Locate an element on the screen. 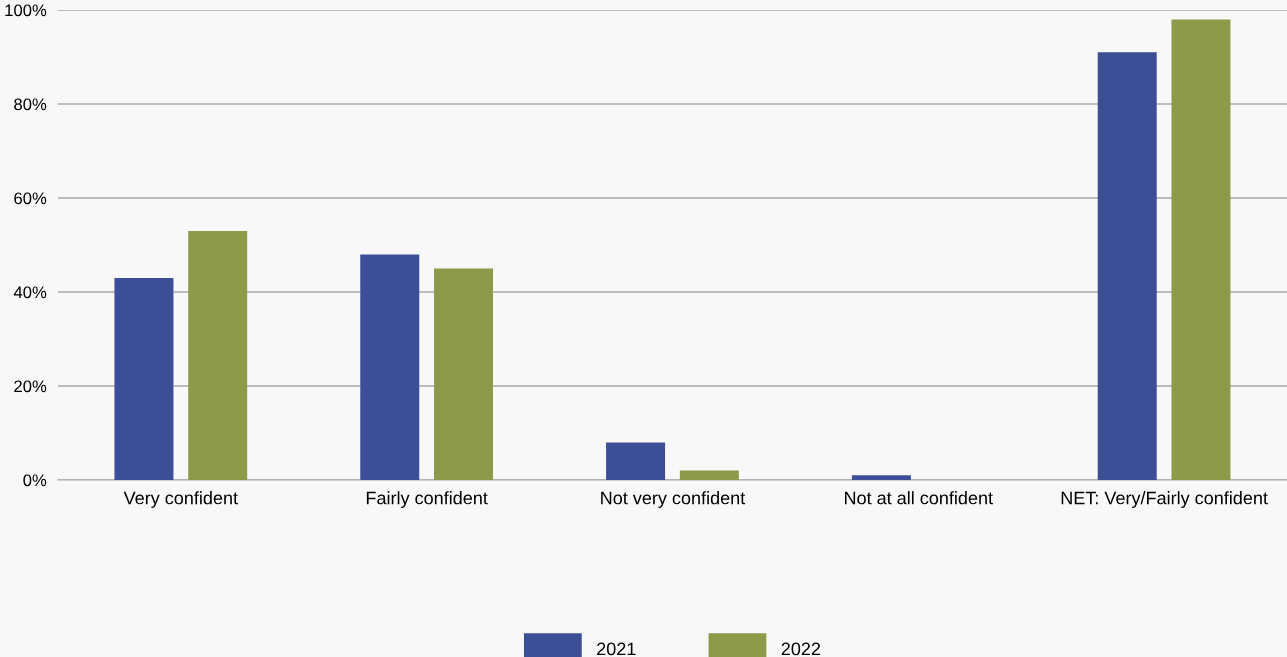  y-tick-label: 40% is located at coordinates (30, 292).